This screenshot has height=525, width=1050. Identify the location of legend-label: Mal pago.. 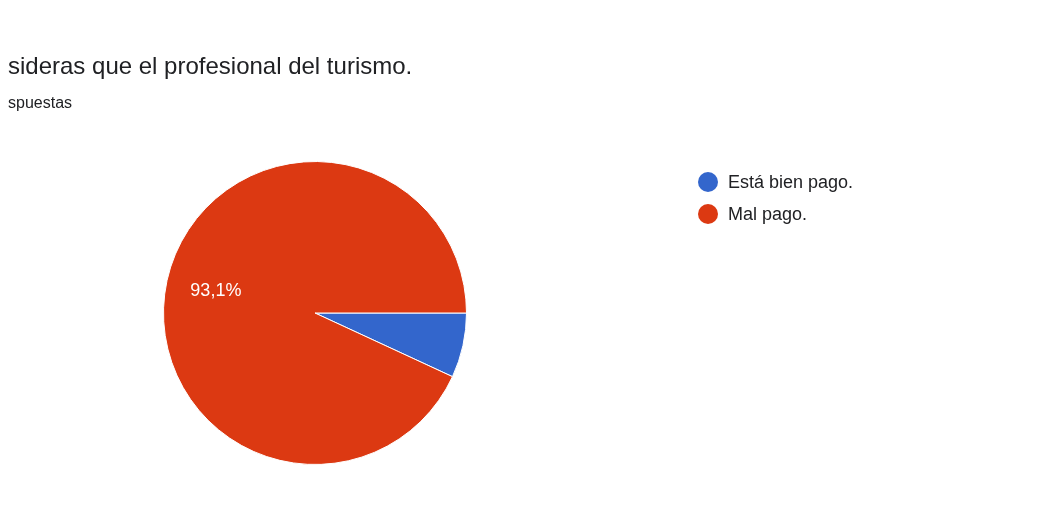
(768, 214).